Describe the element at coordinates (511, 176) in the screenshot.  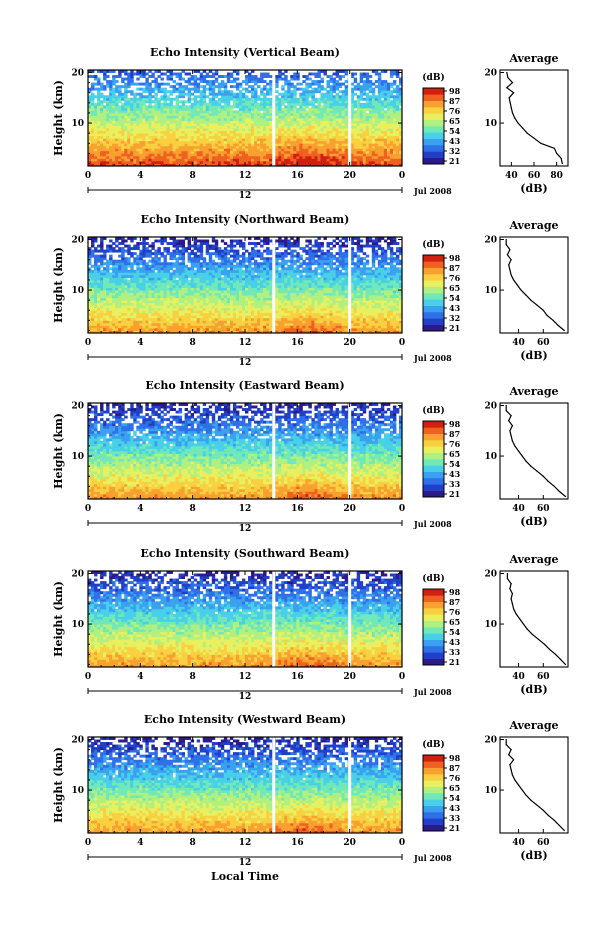
I see `profile-x-tick-label: 40` at that location.